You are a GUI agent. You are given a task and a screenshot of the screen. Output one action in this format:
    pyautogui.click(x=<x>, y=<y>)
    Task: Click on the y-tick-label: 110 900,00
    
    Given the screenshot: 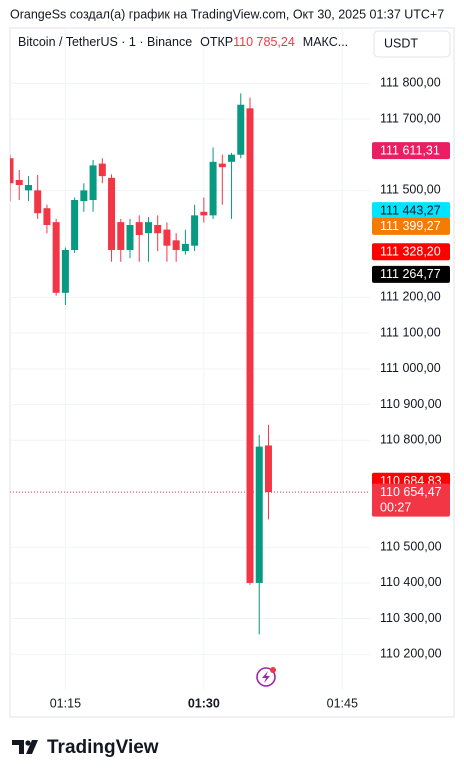 What is the action you would take?
    pyautogui.click(x=411, y=404)
    